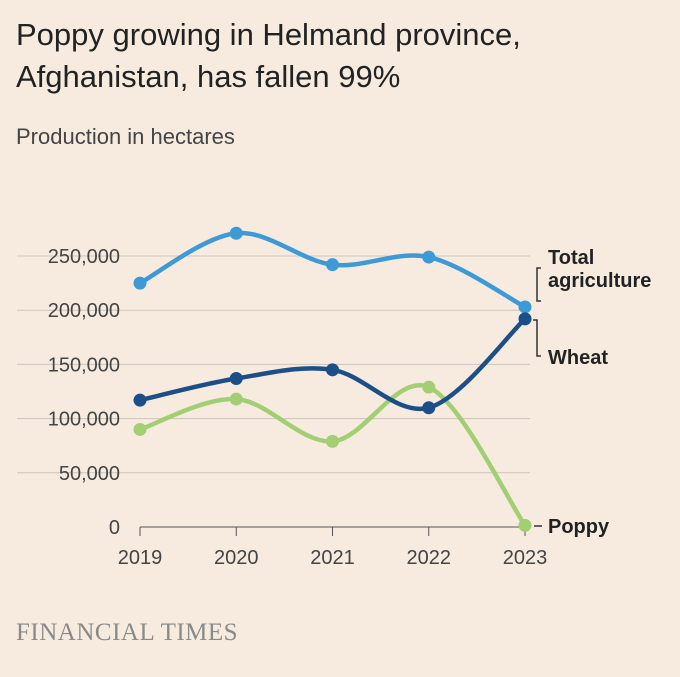  What do you see at coordinates (332, 558) in the screenshot?
I see `x-tick-label: 2021` at bounding box center [332, 558].